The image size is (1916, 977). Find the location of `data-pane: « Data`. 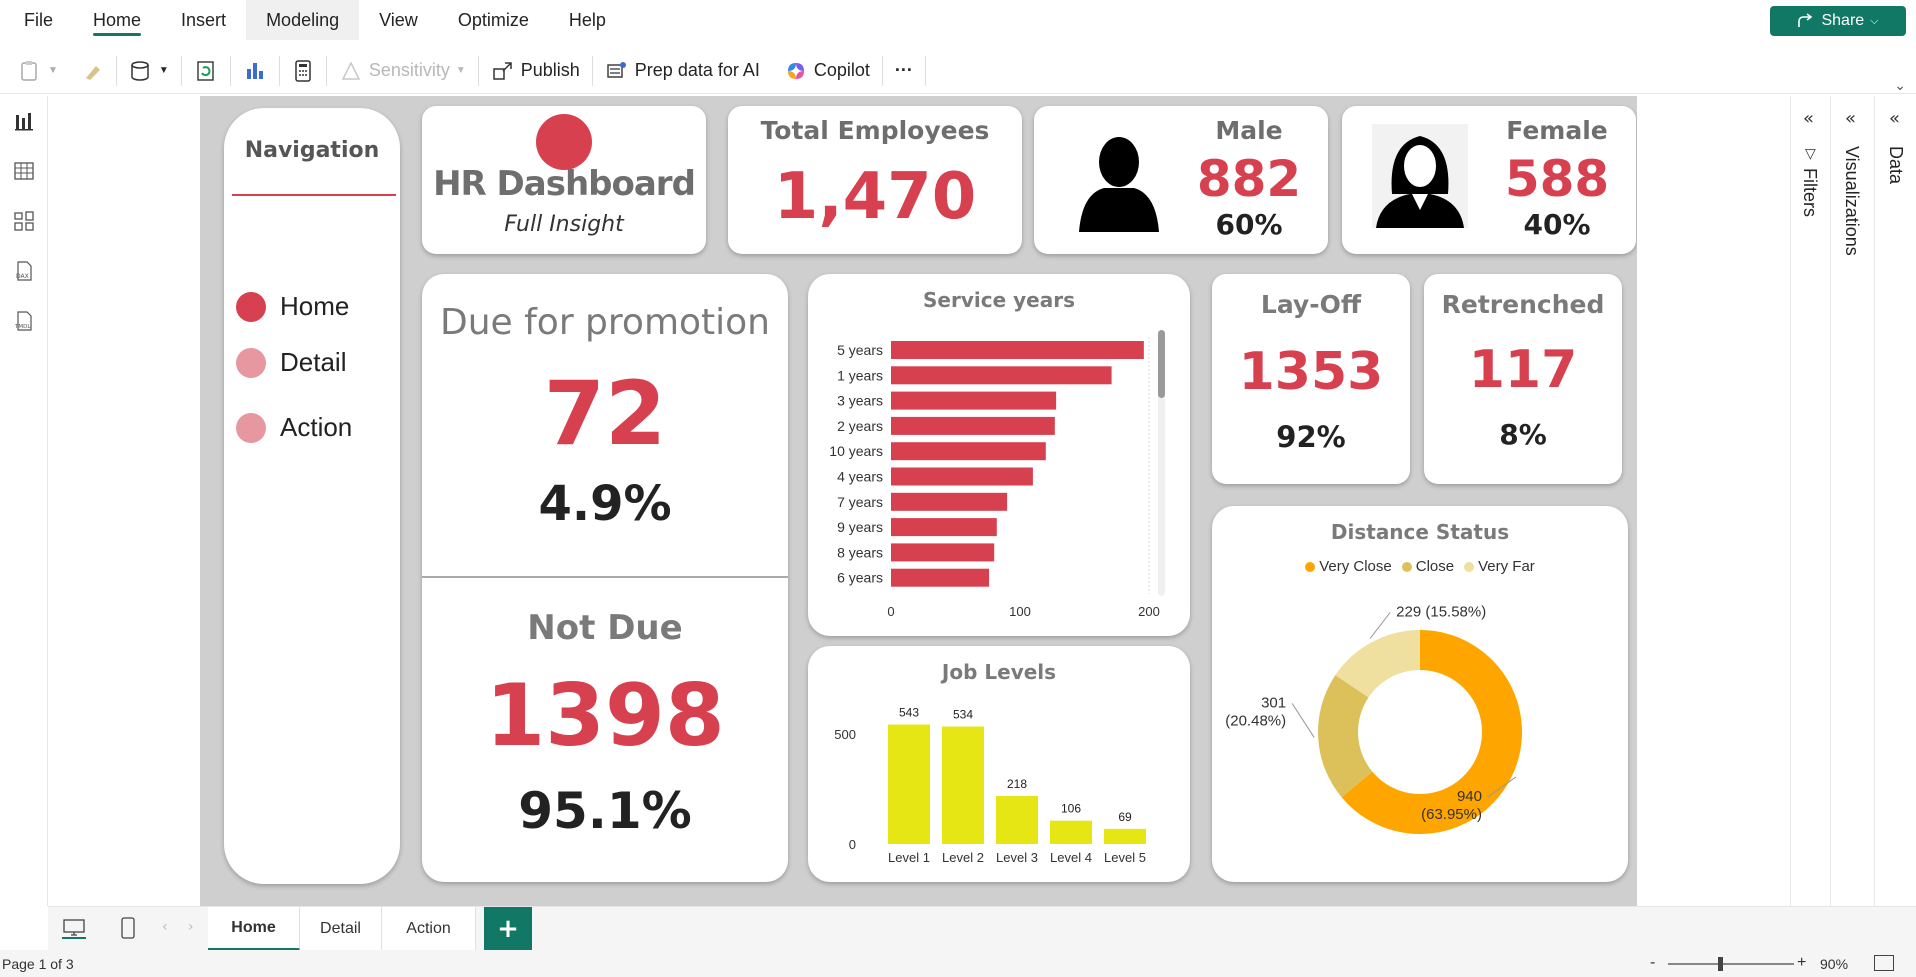

data-pane: « Data is located at coordinates (1895, 501).